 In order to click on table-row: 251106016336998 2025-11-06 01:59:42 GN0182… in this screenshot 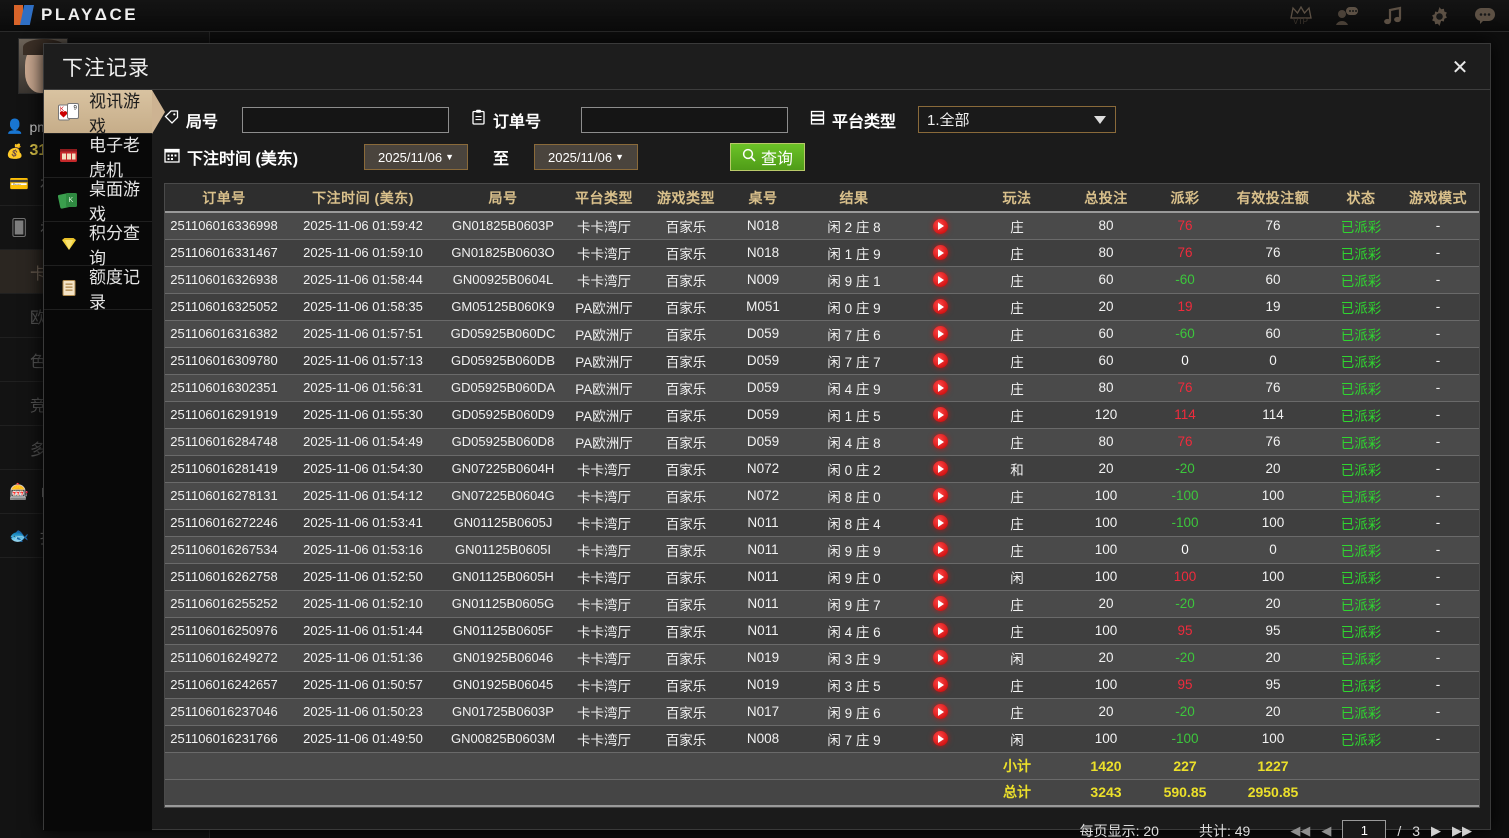, I will do `click(822, 226)`.